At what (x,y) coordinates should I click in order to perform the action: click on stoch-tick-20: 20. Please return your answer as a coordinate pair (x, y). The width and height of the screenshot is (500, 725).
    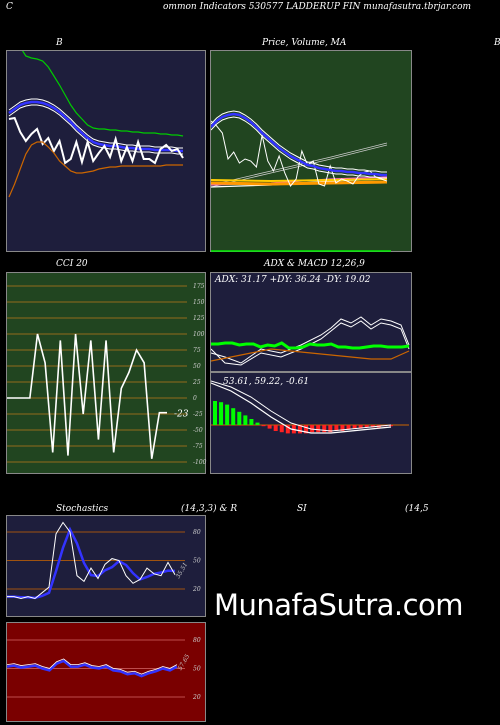
    Looking at the image, I should click on (196, 589).